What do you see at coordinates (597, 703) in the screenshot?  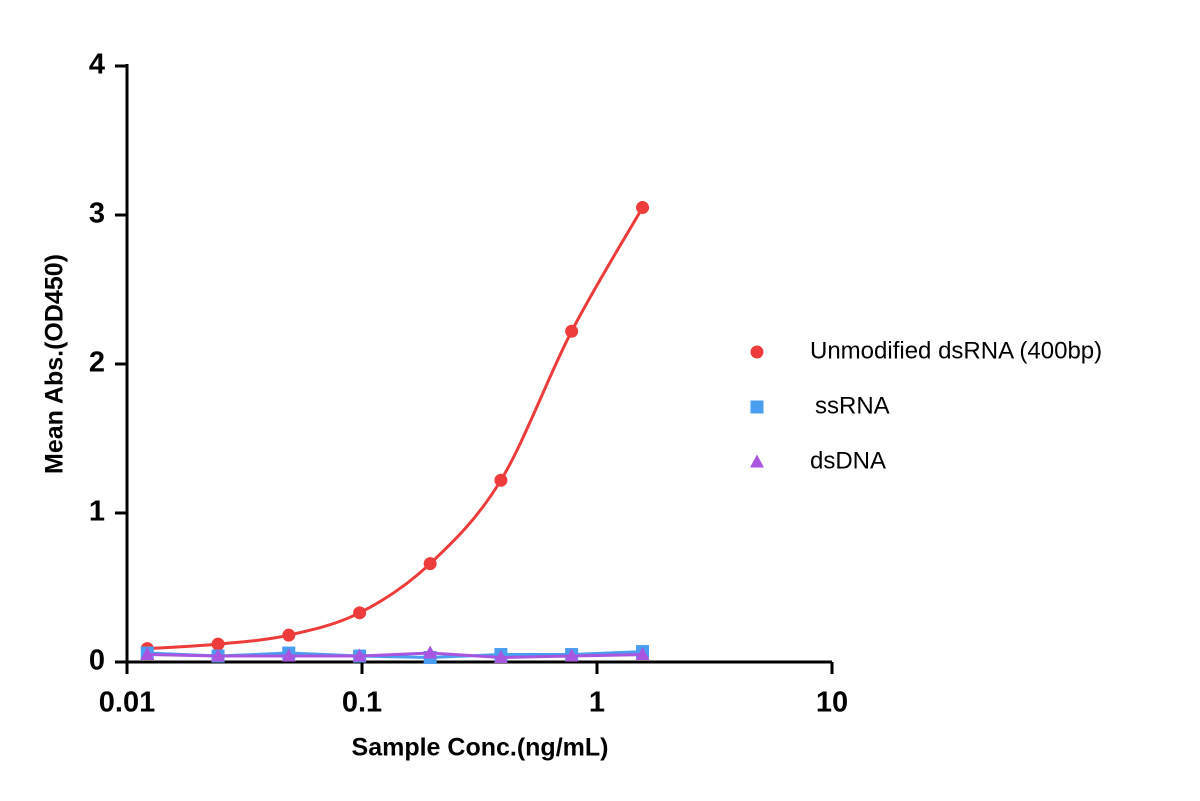 I see `x-tick-label: 1` at bounding box center [597, 703].